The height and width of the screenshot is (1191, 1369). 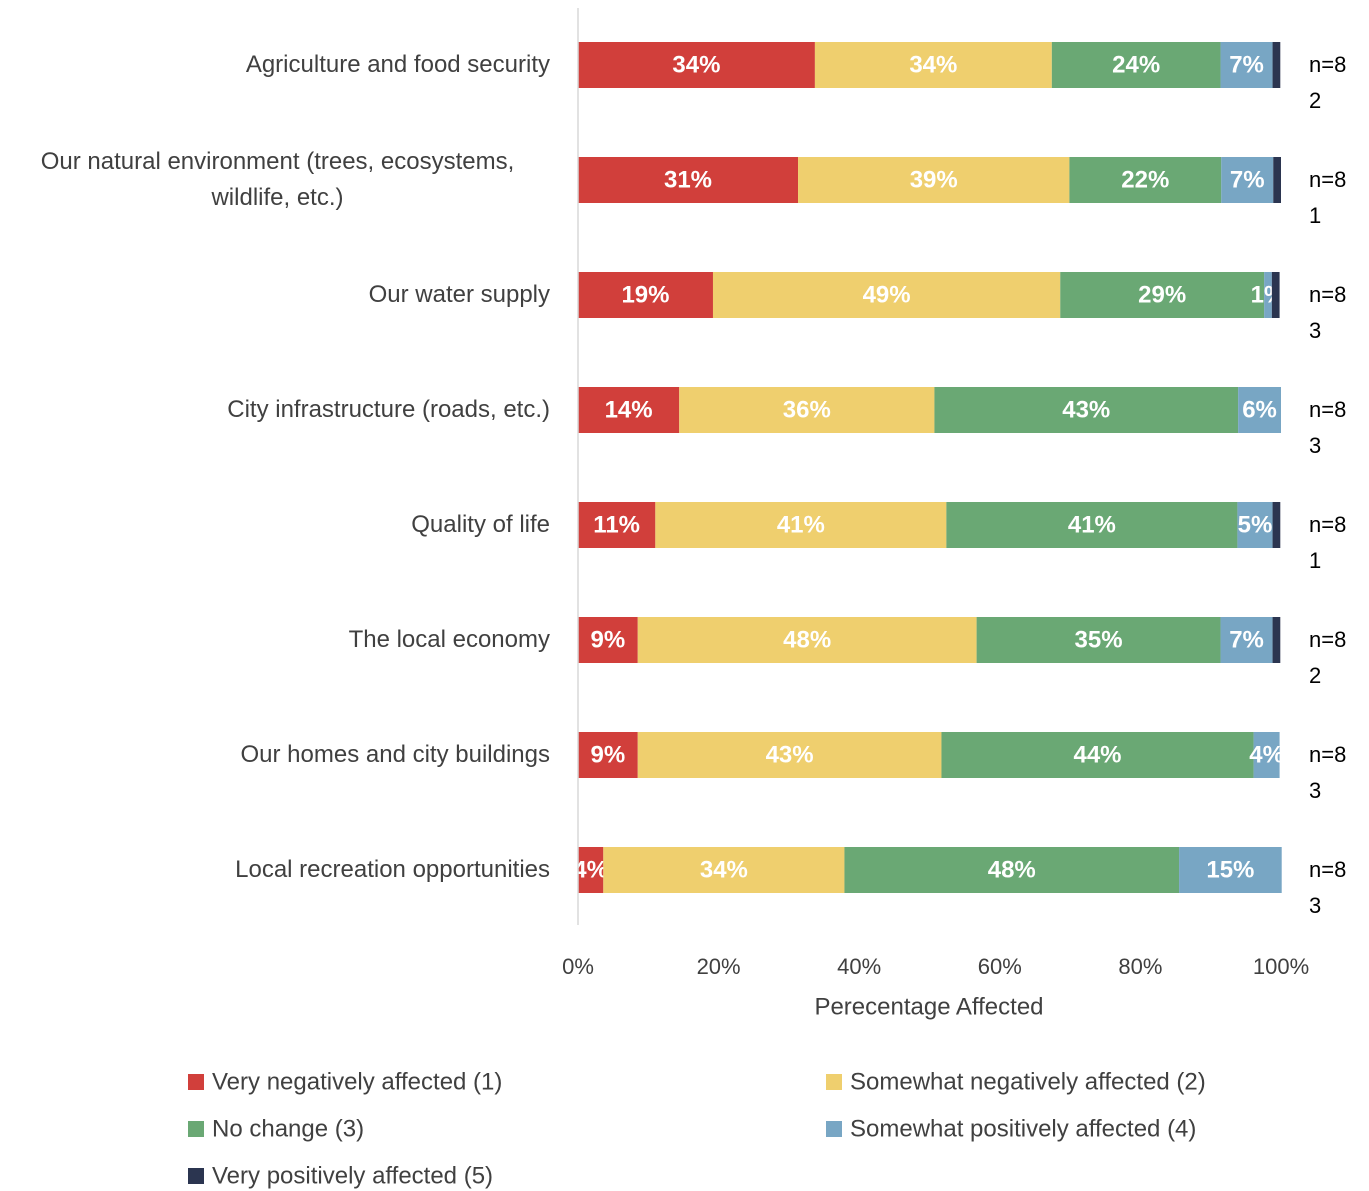 I want to click on category-label: Our homes and city buildings, so click(x=395, y=754).